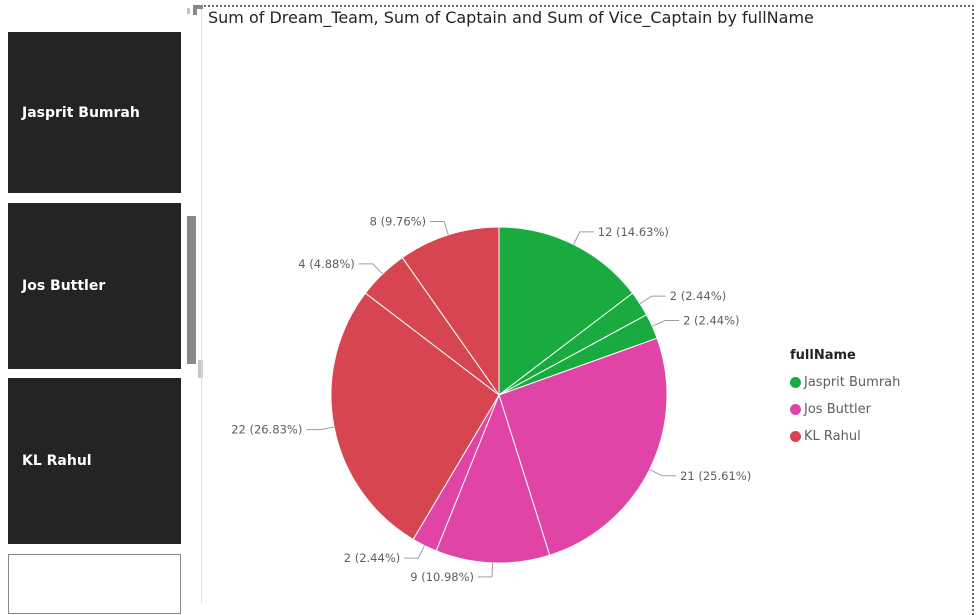 The image size is (980, 615). What do you see at coordinates (191, 290) in the screenshot?
I see `slicer-scrollbar-thumb` at bounding box center [191, 290].